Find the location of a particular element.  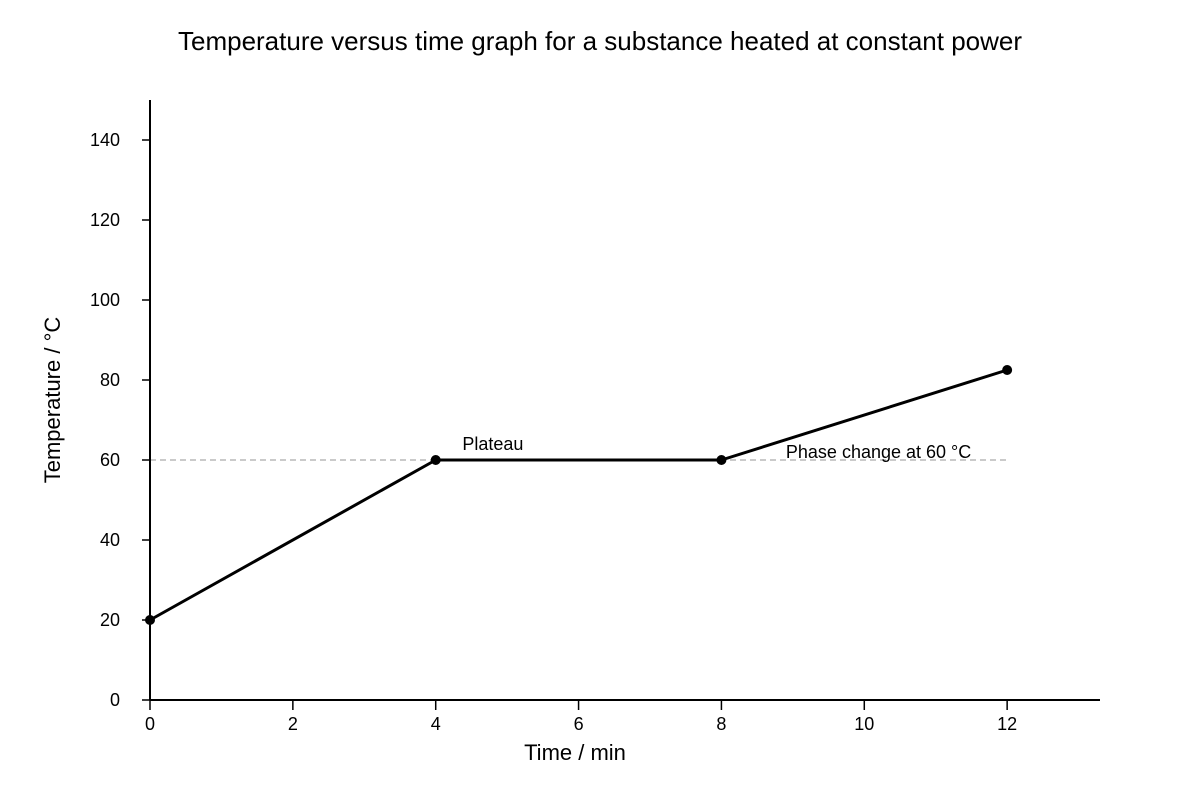

y-tick-label: 120 is located at coordinates (105, 220).